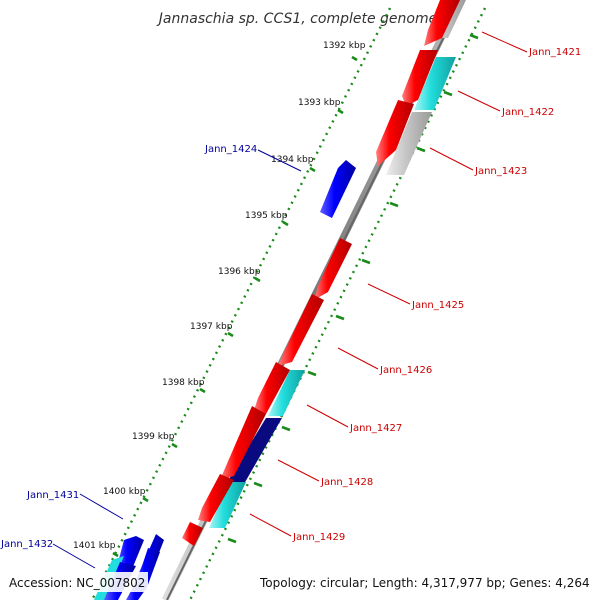 This screenshot has width=600, height=600. Describe the element at coordinates (211, 327) in the screenshot. I see `tick-label: 1397 kbp` at that location.